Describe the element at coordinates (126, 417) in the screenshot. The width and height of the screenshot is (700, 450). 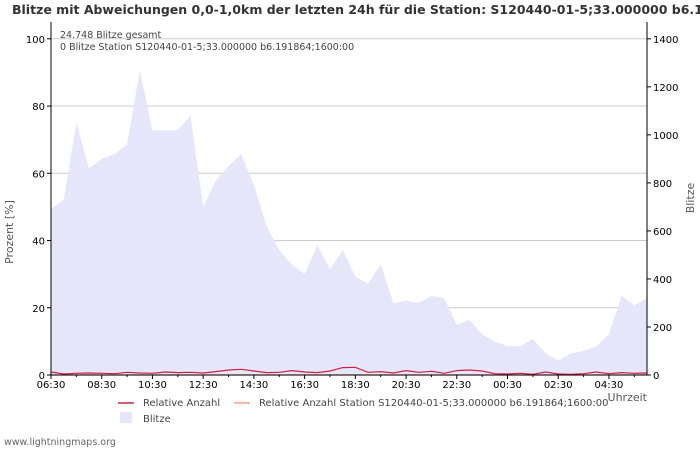
I see `legend-swatch-blitze` at that location.